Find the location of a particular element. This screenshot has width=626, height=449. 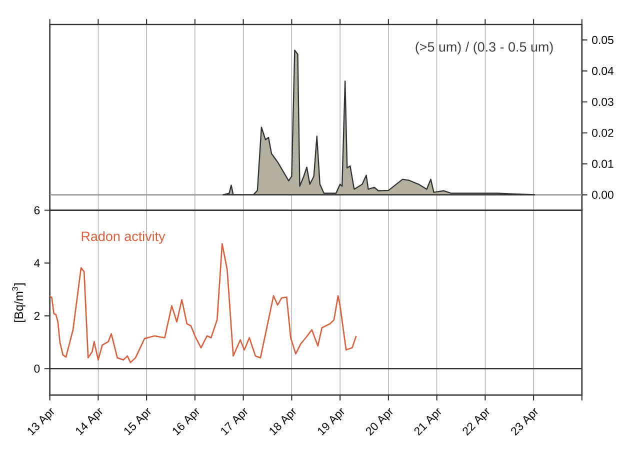

y-tick-label: 0.01 is located at coordinates (603, 164).